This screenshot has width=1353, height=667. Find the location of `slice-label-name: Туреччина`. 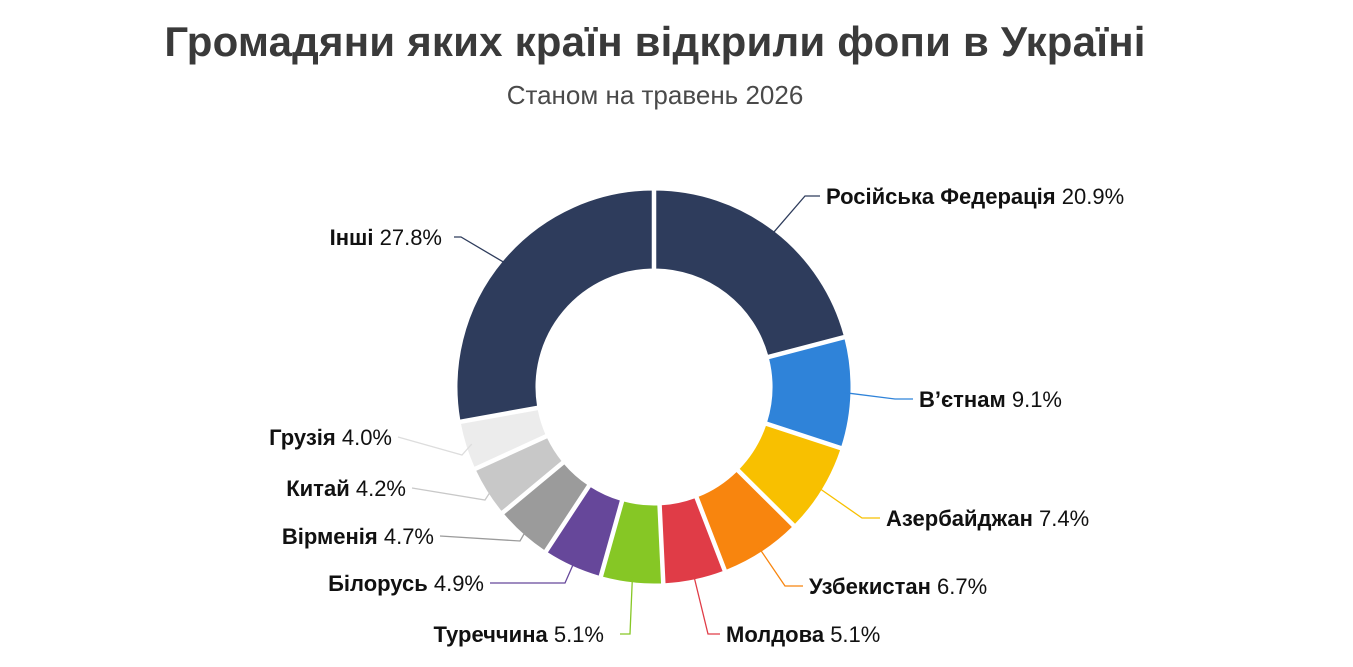

slice-label-name: Туреччина is located at coordinates (493, 634).